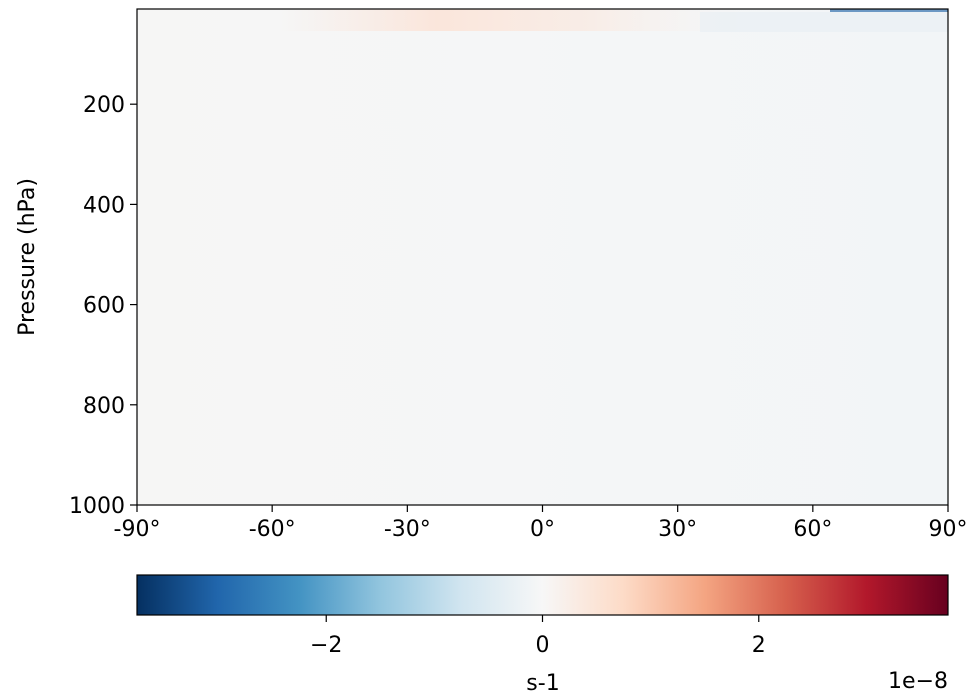 This screenshot has height=700, width=973. I want to click on y-tick-label: 600, so click(104, 306).